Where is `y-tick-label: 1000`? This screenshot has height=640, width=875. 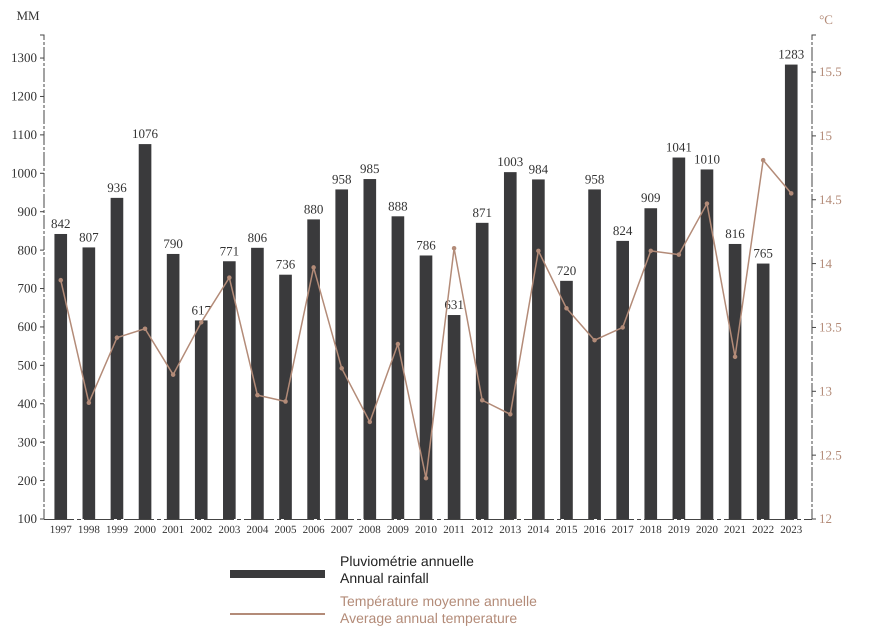 y-tick-label: 1000 is located at coordinates (24, 172).